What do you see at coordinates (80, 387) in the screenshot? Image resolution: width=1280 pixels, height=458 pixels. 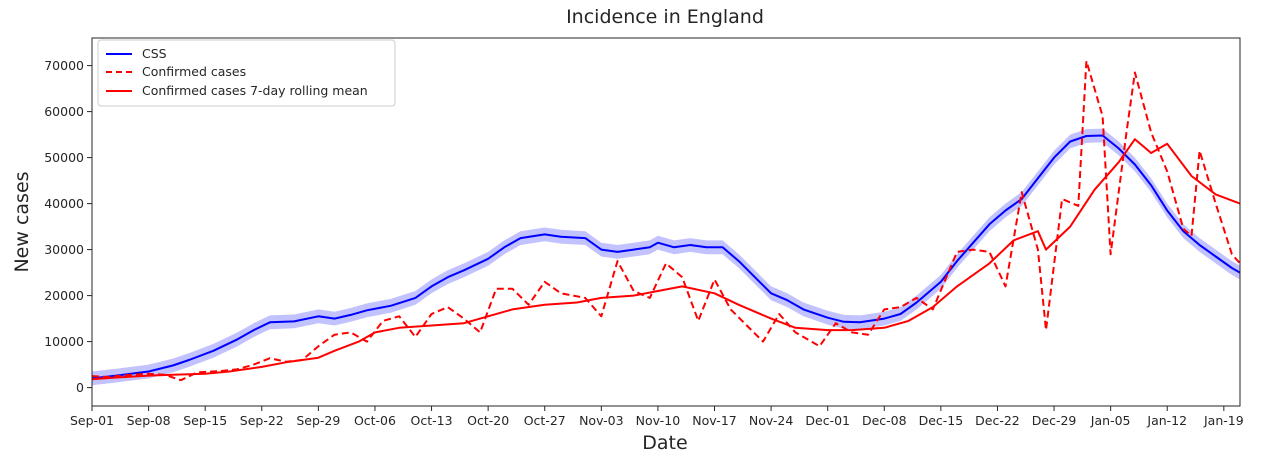 I see `y-tick-label: 0` at bounding box center [80, 387].